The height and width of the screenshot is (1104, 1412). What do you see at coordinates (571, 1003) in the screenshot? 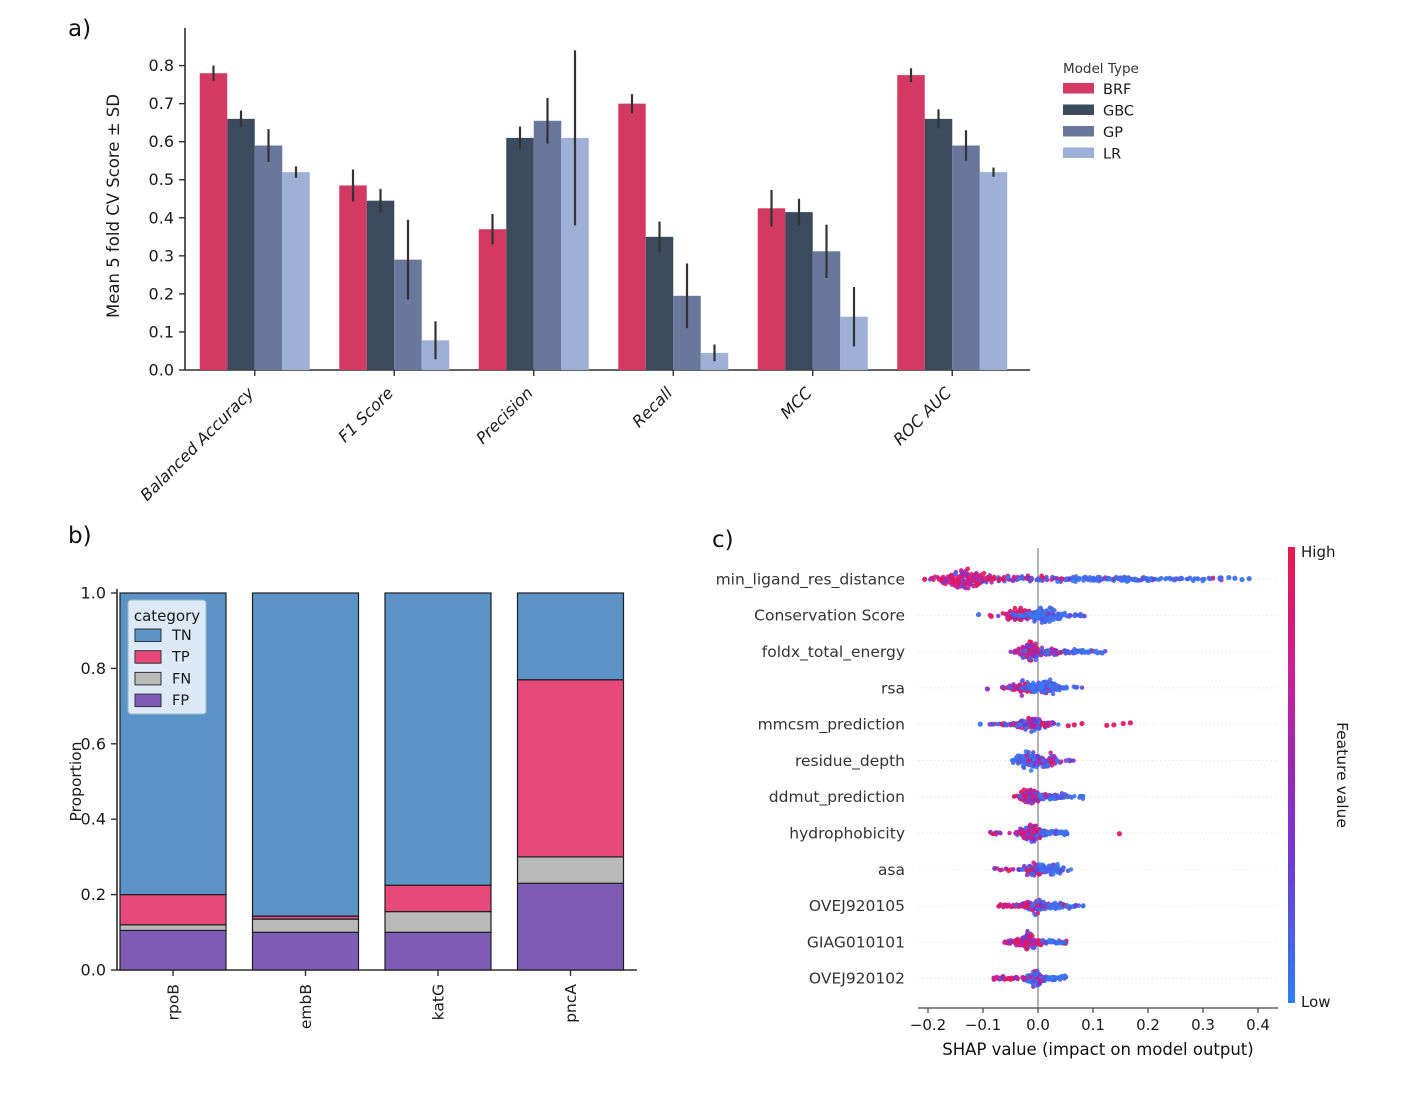
I see `svg-text: pncA` at bounding box center [571, 1003].